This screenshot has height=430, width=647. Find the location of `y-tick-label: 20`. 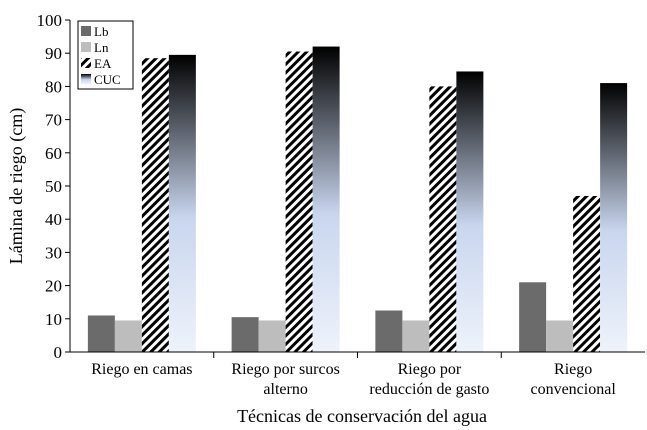

y-tick-label: 20 is located at coordinates (53, 286).